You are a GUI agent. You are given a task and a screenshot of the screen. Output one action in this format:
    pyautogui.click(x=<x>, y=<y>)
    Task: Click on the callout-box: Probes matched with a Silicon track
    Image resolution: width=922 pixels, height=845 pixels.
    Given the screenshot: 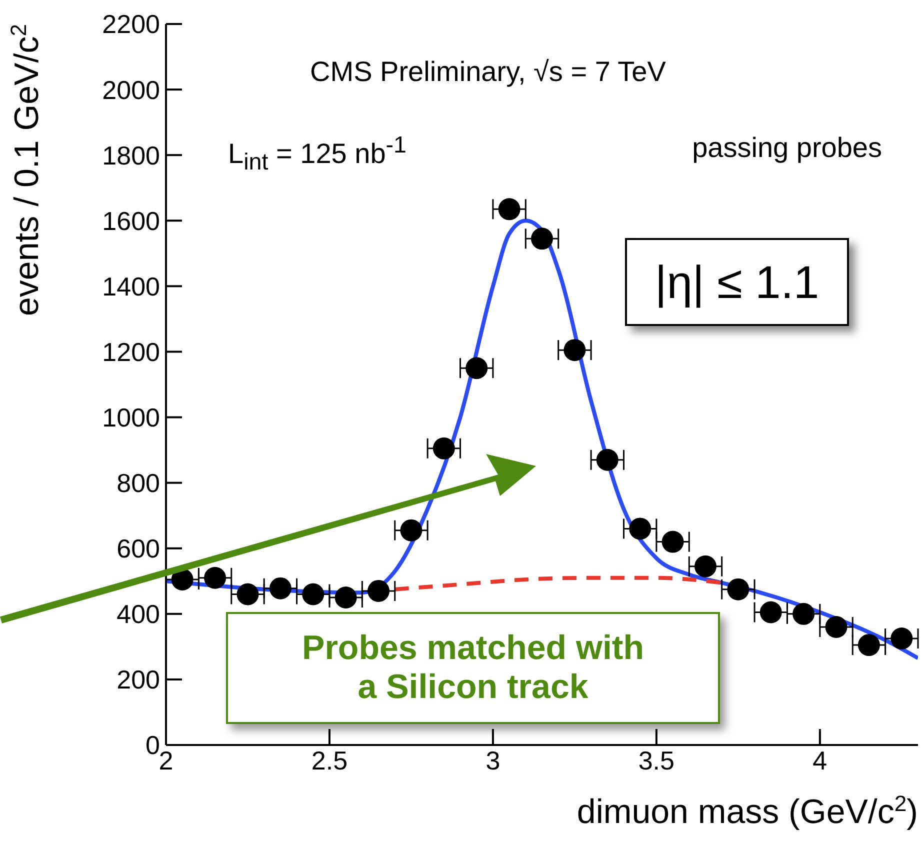 What is the action you would take?
    pyautogui.click(x=473, y=668)
    